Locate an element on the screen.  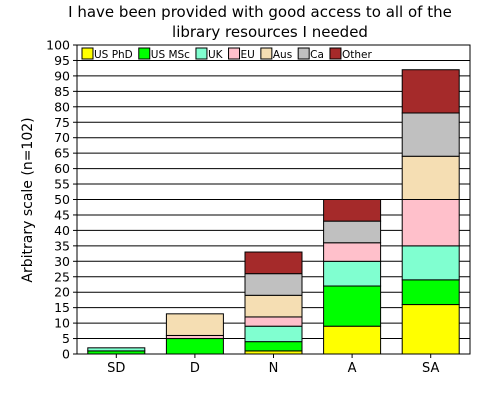
chart-title-line-2: library resources I needed is located at coordinates (270, 32).